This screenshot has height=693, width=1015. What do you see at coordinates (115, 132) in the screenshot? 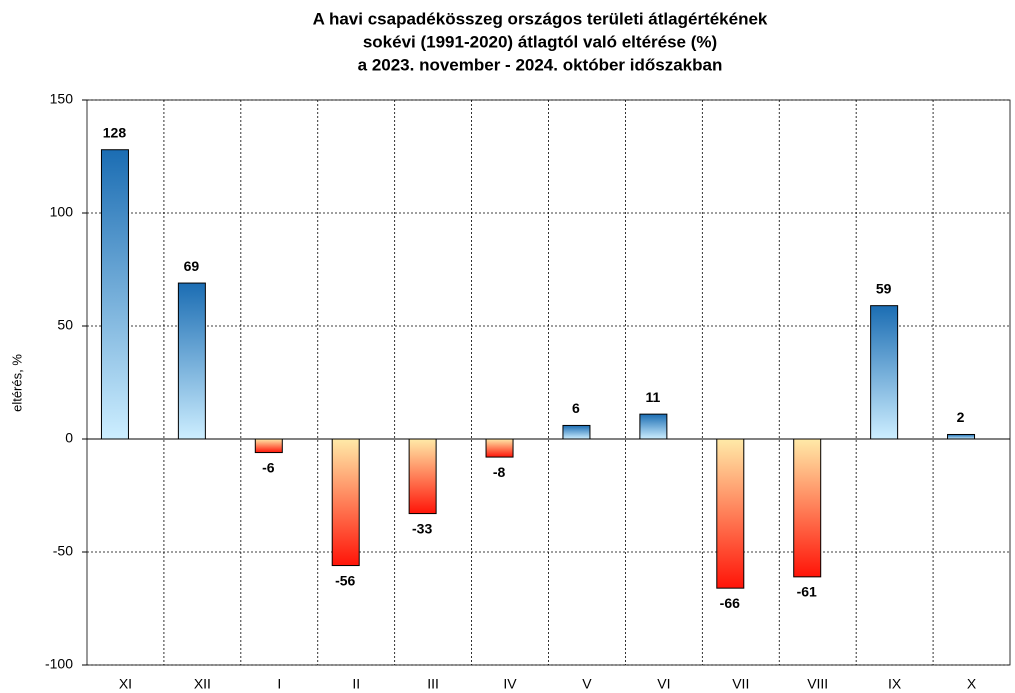
I see `value-label: 128` at bounding box center [115, 132].